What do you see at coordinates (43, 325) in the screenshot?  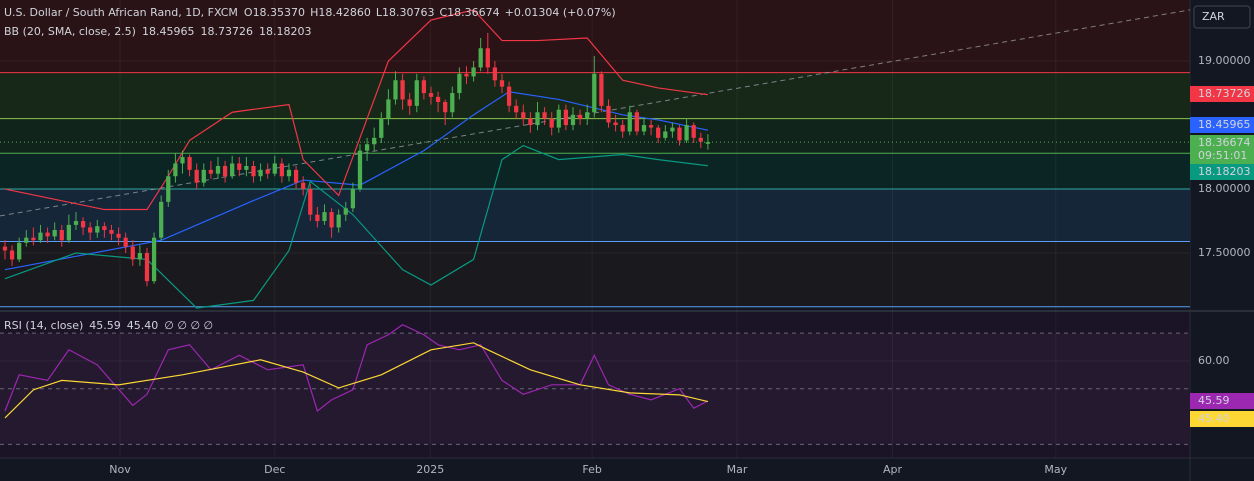 I see `rsi-legend-name: RSI (14, close)` at bounding box center [43, 325].